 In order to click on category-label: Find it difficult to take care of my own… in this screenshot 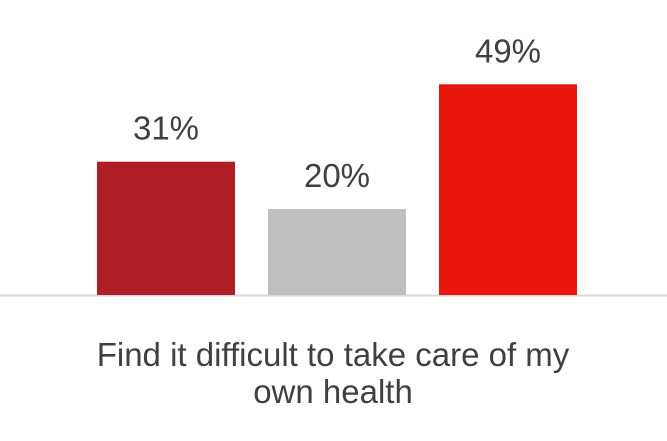, I will do `click(333, 373)`.